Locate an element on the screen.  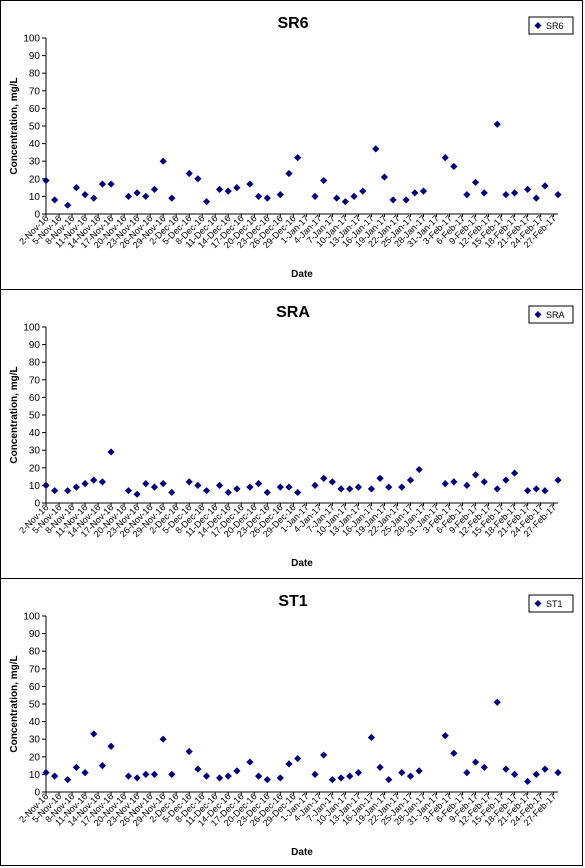
series-st1 is located at coordinates (302, 742).